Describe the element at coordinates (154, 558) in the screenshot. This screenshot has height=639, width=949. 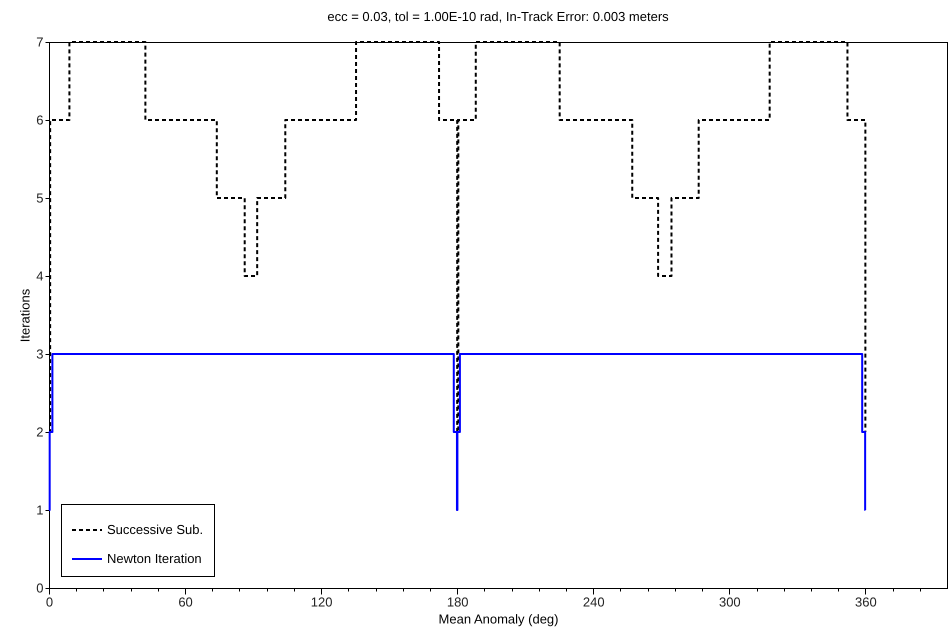
I see `legend-label: Newton Iteration` at that location.